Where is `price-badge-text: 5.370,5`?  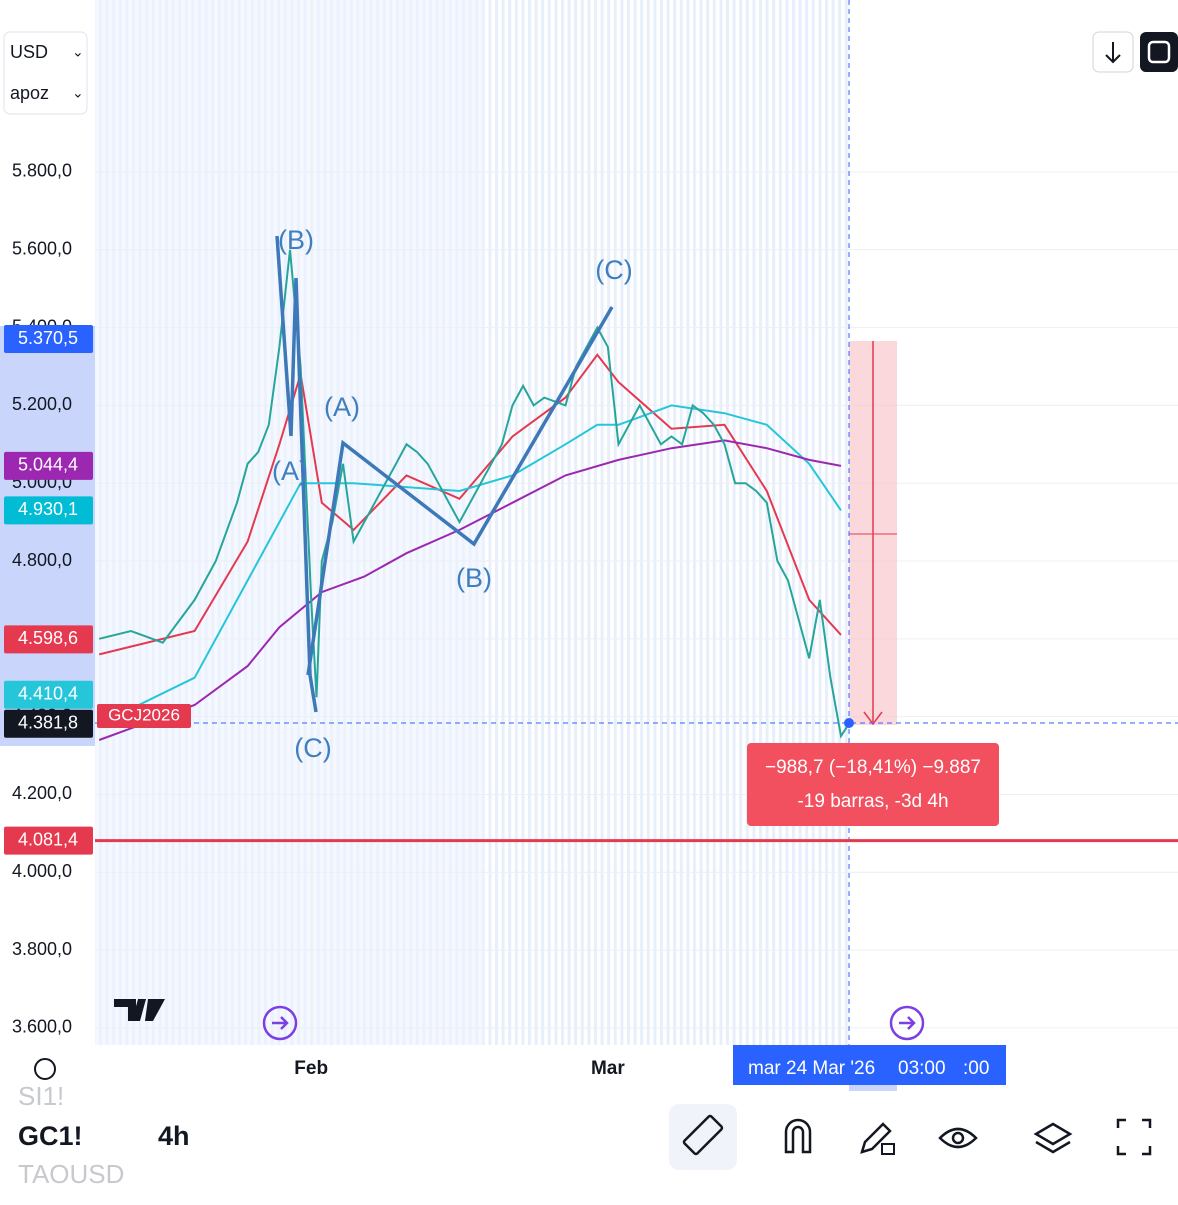 price-badge-text: 5.370,5 is located at coordinates (48, 338).